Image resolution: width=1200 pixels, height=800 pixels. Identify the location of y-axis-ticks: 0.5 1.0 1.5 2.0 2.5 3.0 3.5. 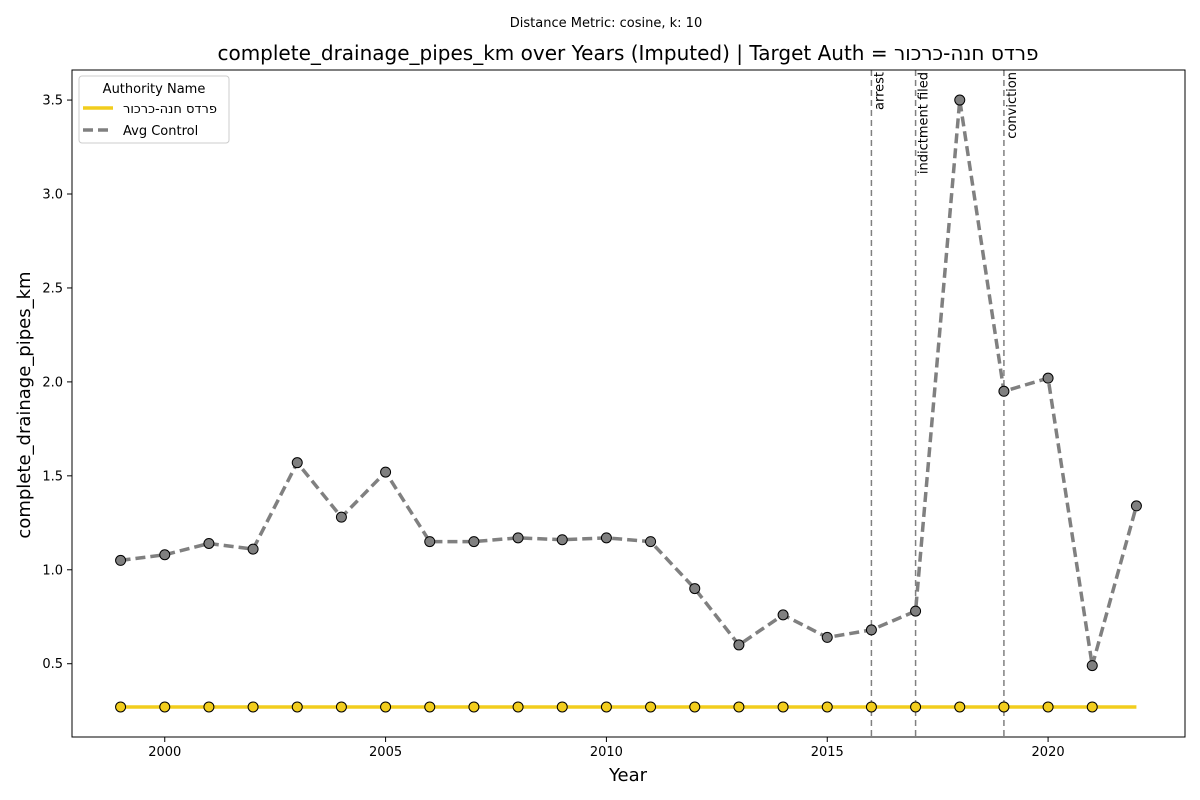
(57, 383).